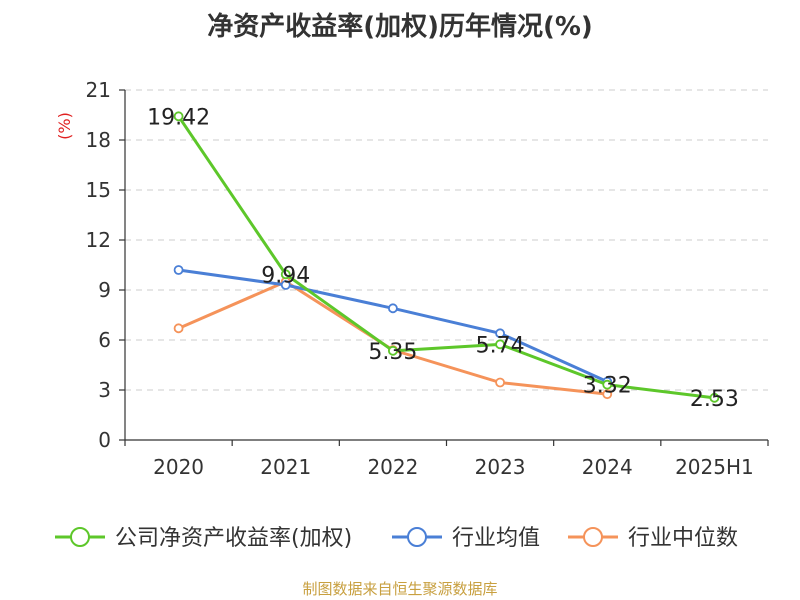 Image resolution: width=800 pixels, height=600 pixels. What do you see at coordinates (104, 440) in the screenshot?
I see `y-tick-label: 0` at bounding box center [104, 440].